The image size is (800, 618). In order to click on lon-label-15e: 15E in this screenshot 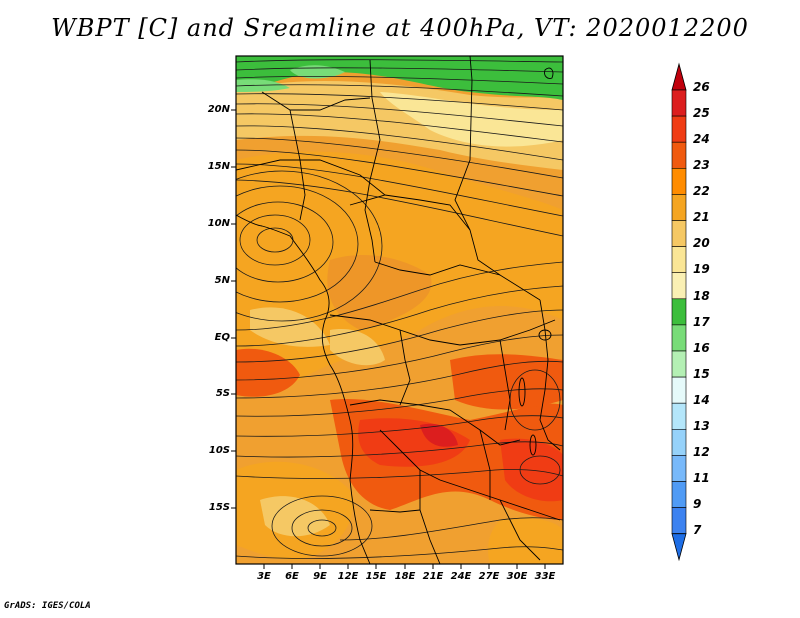, I will do `click(376, 576)`.